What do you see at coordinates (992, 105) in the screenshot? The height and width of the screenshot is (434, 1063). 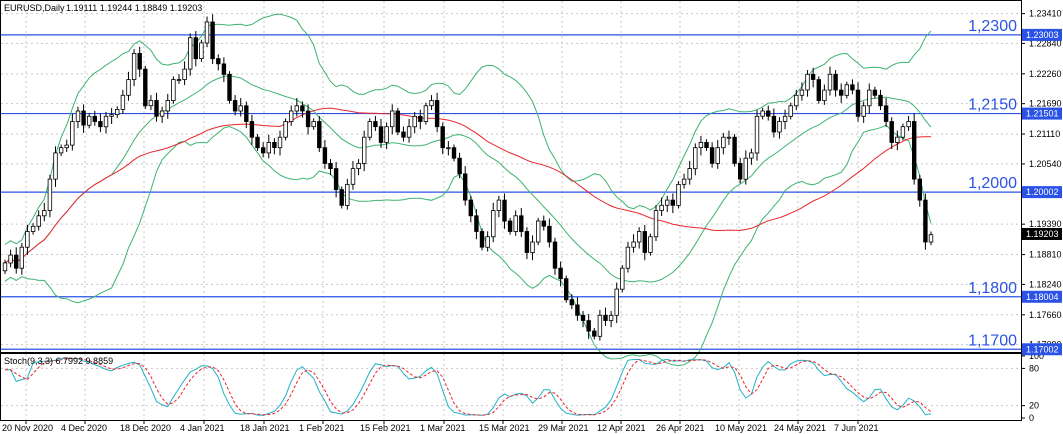 I see `level-label: 1,2150` at bounding box center [992, 105].